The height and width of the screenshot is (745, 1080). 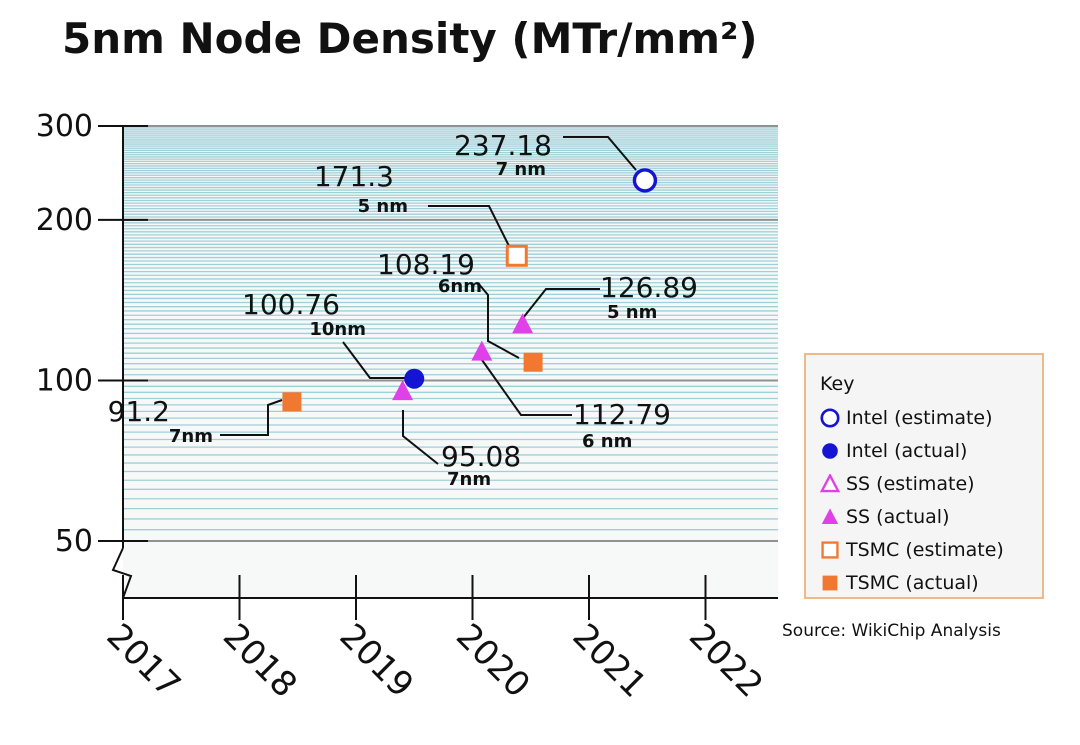 What do you see at coordinates (410, 38) in the screenshot?
I see `chart-title: 5nm Node Density (MTr/mm²)` at bounding box center [410, 38].